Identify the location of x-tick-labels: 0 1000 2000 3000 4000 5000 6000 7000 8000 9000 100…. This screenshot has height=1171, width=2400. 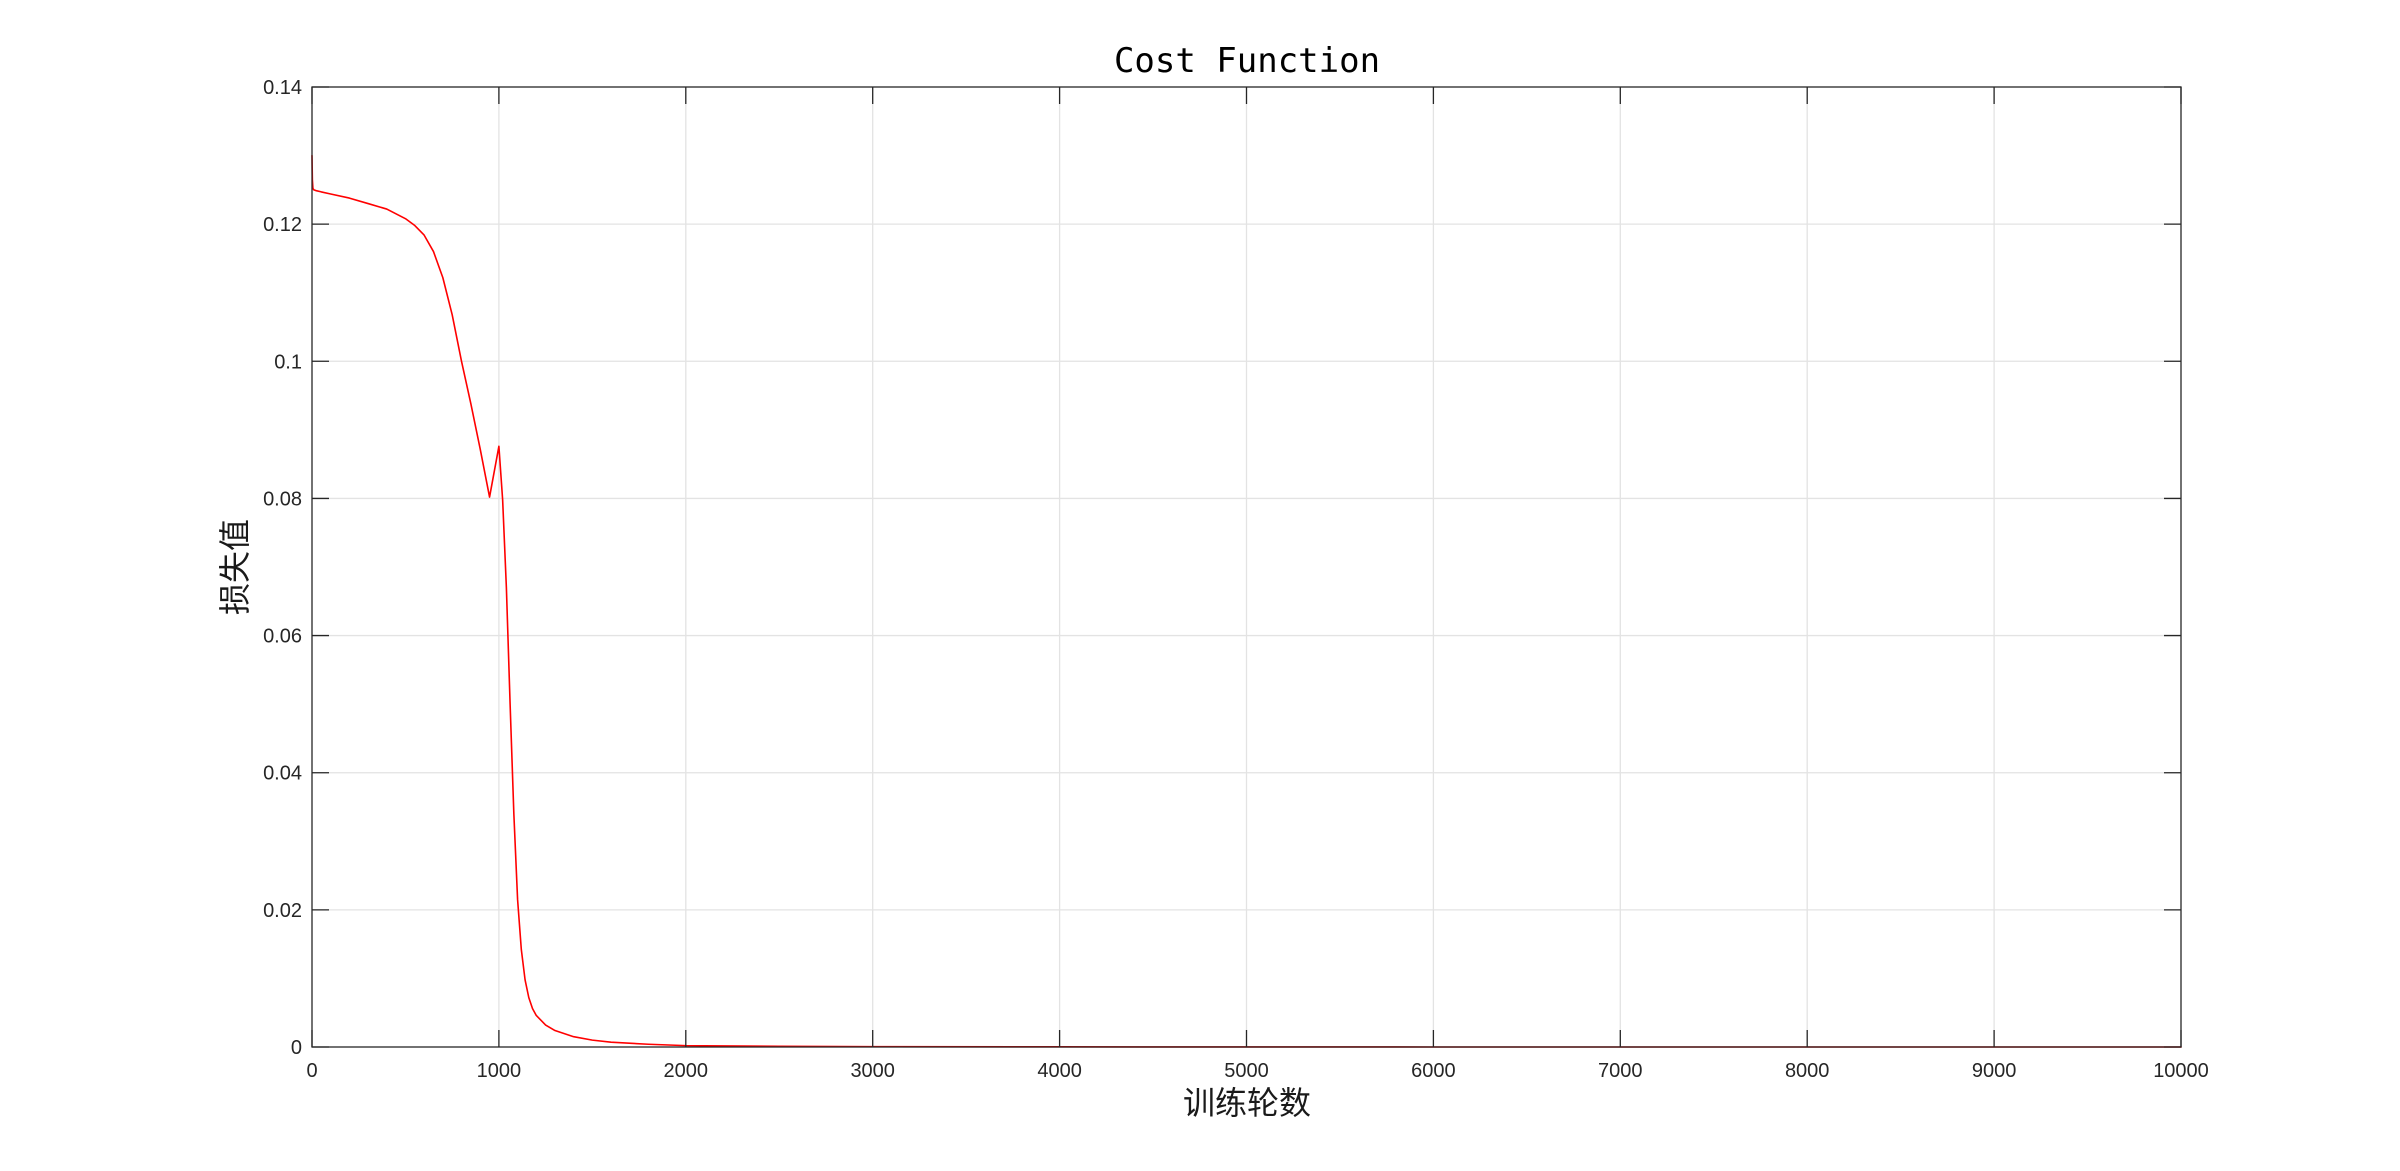
(1257, 1071).